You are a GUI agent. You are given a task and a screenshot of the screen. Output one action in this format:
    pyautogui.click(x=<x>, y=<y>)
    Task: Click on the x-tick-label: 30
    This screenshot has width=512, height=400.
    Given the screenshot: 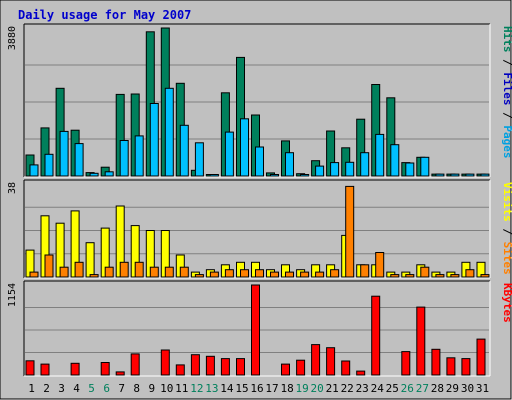 What is the action you would take?
    pyautogui.click(x=467, y=388)
    